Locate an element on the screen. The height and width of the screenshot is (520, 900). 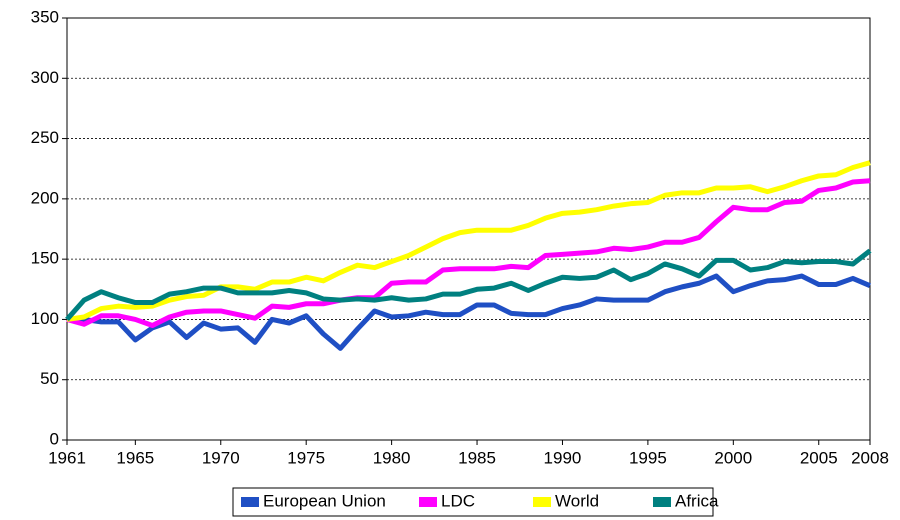
x-tick-label: 1965 is located at coordinates (135, 457).